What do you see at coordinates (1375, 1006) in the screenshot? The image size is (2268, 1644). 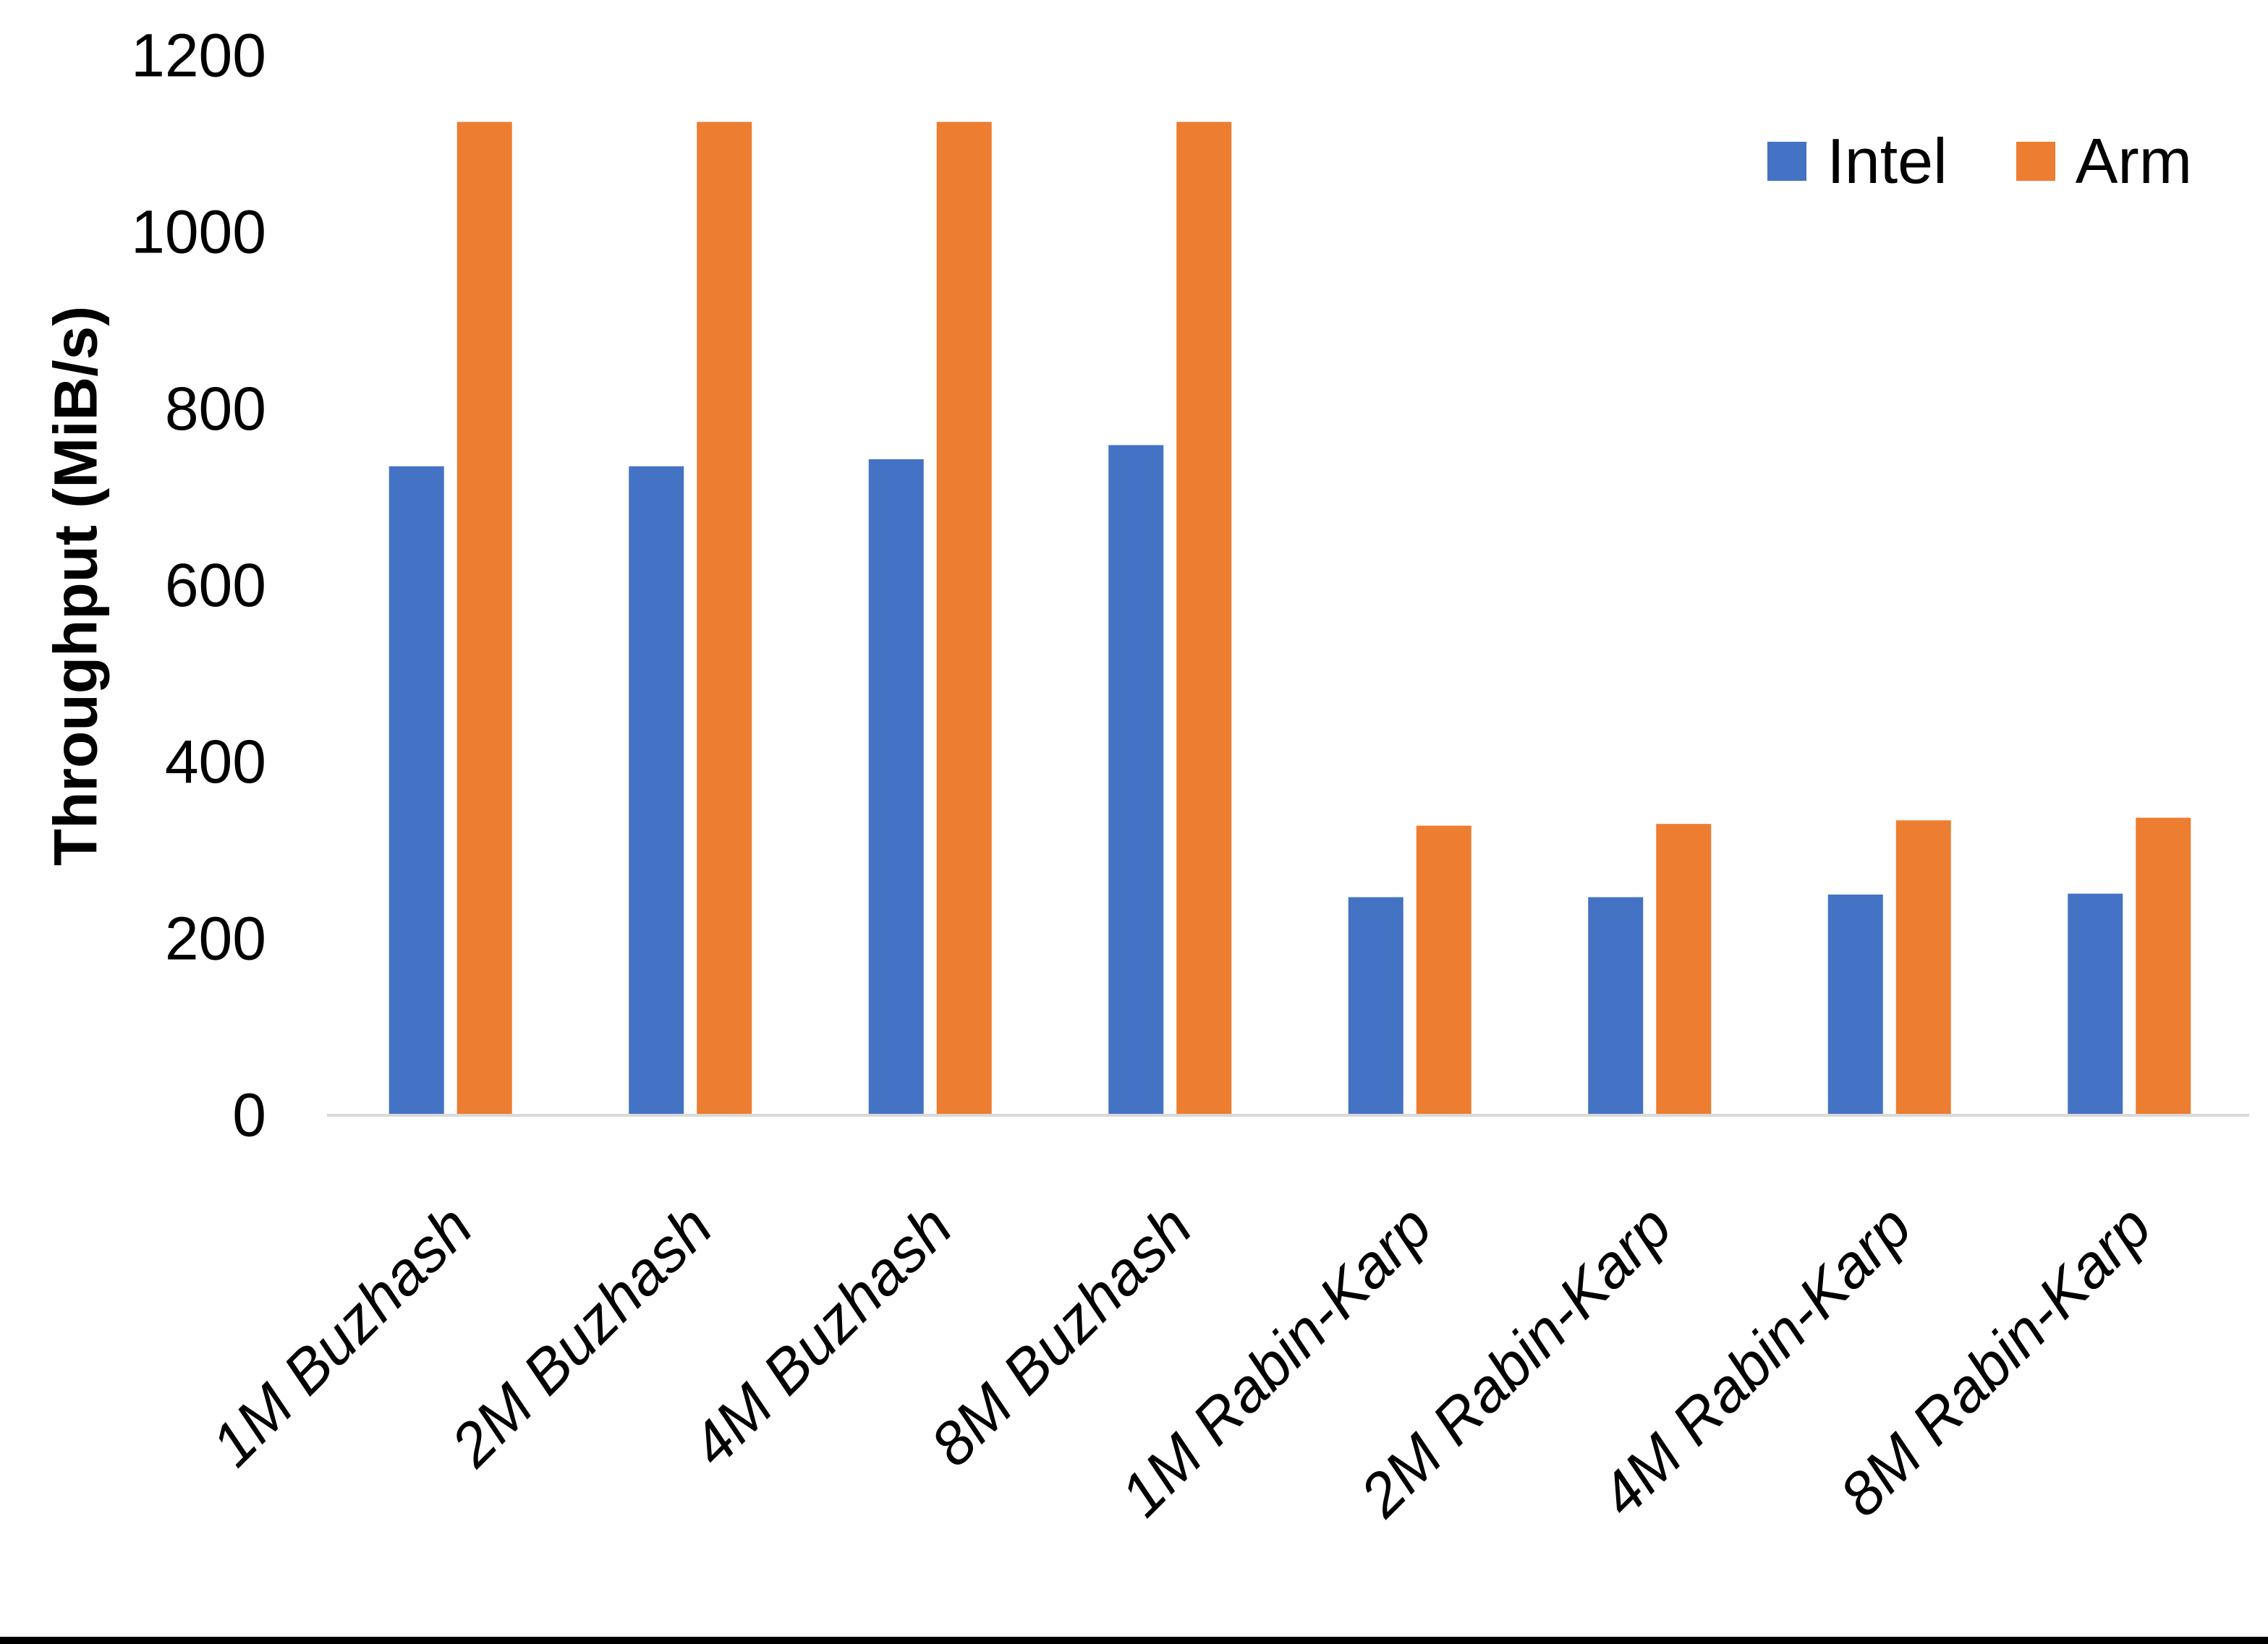 I see `bar-intel-1m-rabin-karp` at bounding box center [1375, 1006].